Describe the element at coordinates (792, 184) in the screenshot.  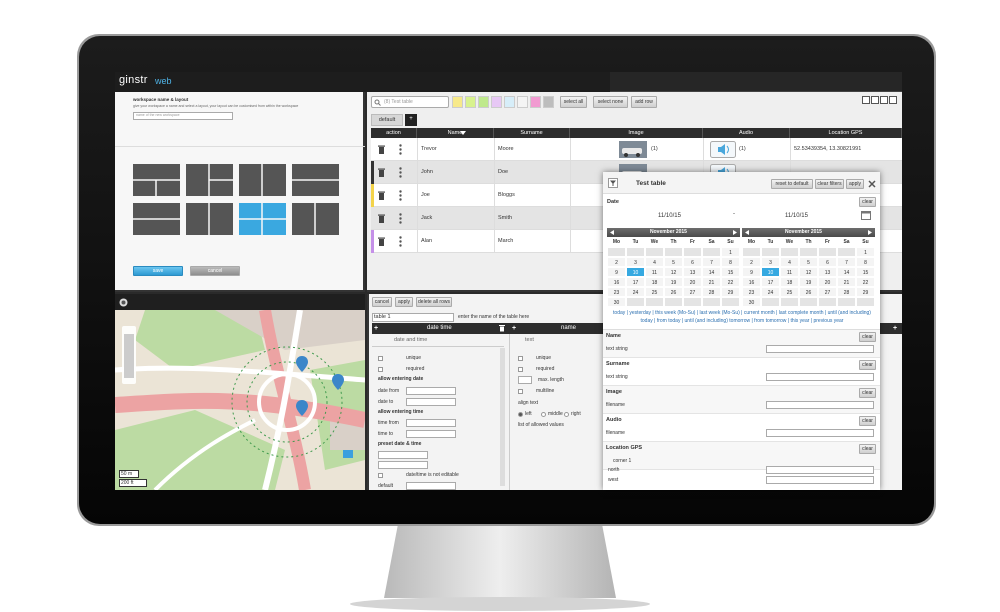
I see `popup-button: reset to default` at that location.